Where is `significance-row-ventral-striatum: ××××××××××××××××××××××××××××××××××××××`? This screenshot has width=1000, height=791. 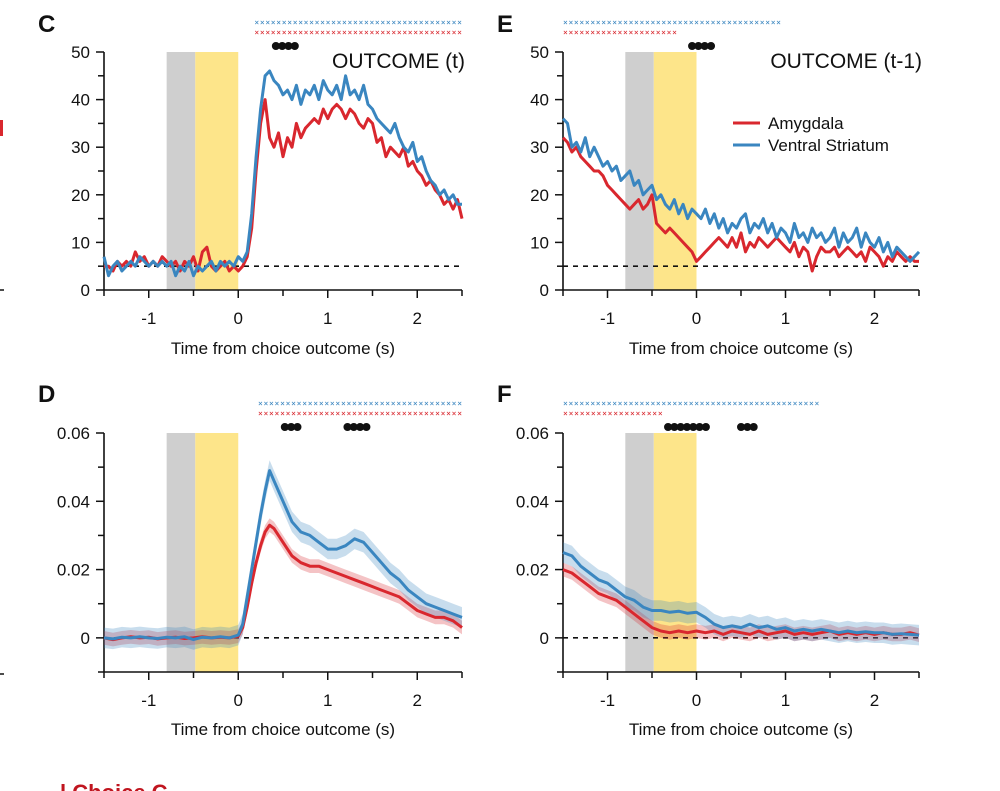
significance-row-ventral-striatum: ×××××××××××××××××××××××××××××××××××××× is located at coordinates (358, 22).